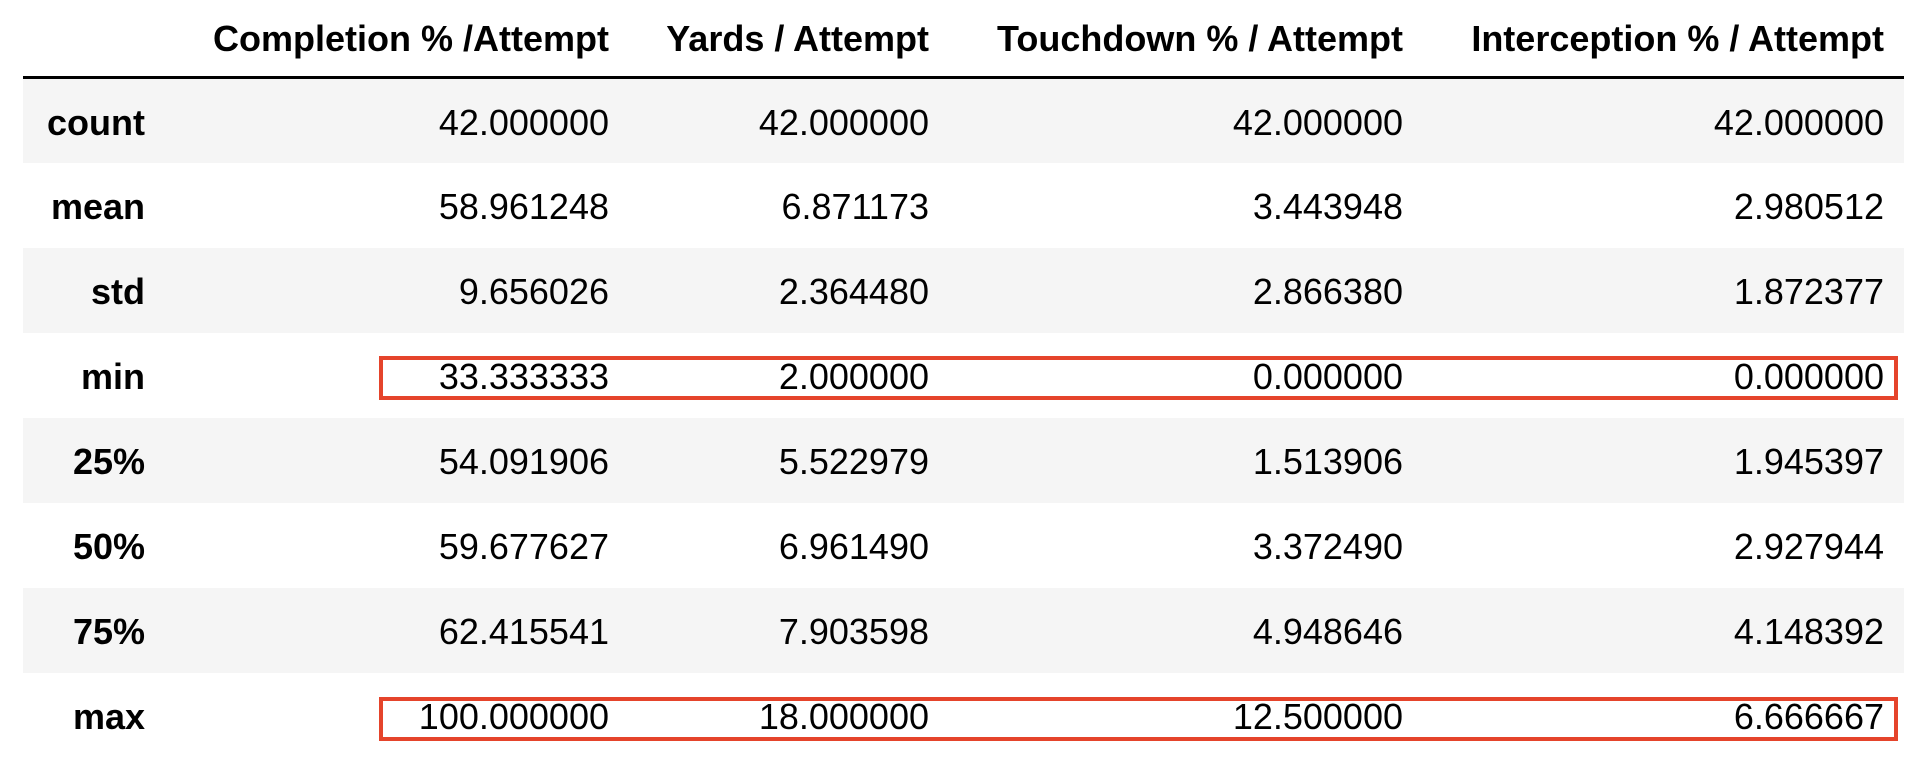  What do you see at coordinates (1808, 206) in the screenshot?
I see `table-cell: 2.980512` at bounding box center [1808, 206].